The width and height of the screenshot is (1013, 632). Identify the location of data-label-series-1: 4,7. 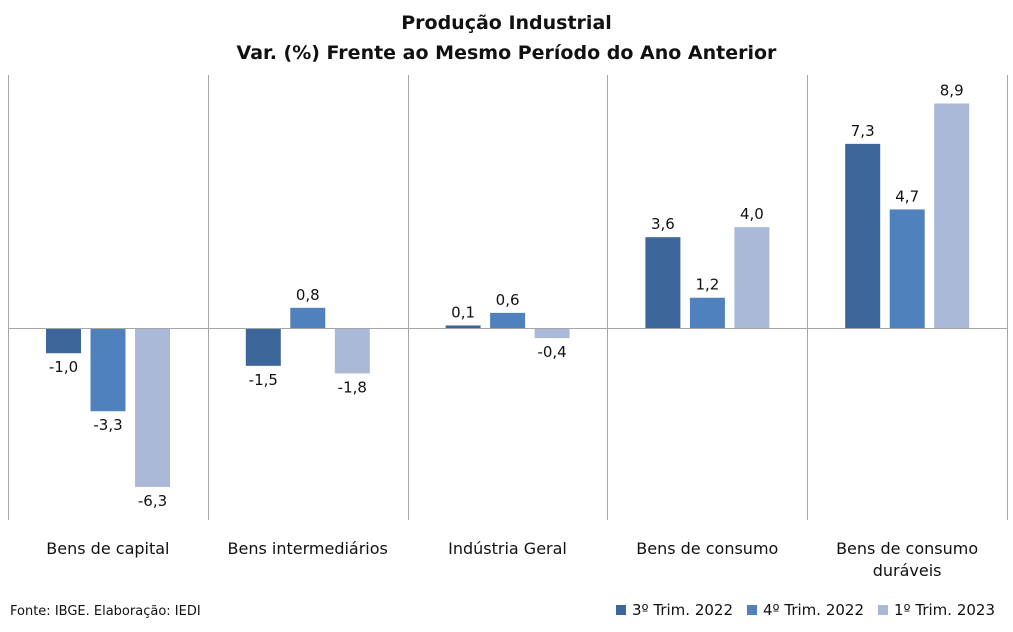
(907, 196).